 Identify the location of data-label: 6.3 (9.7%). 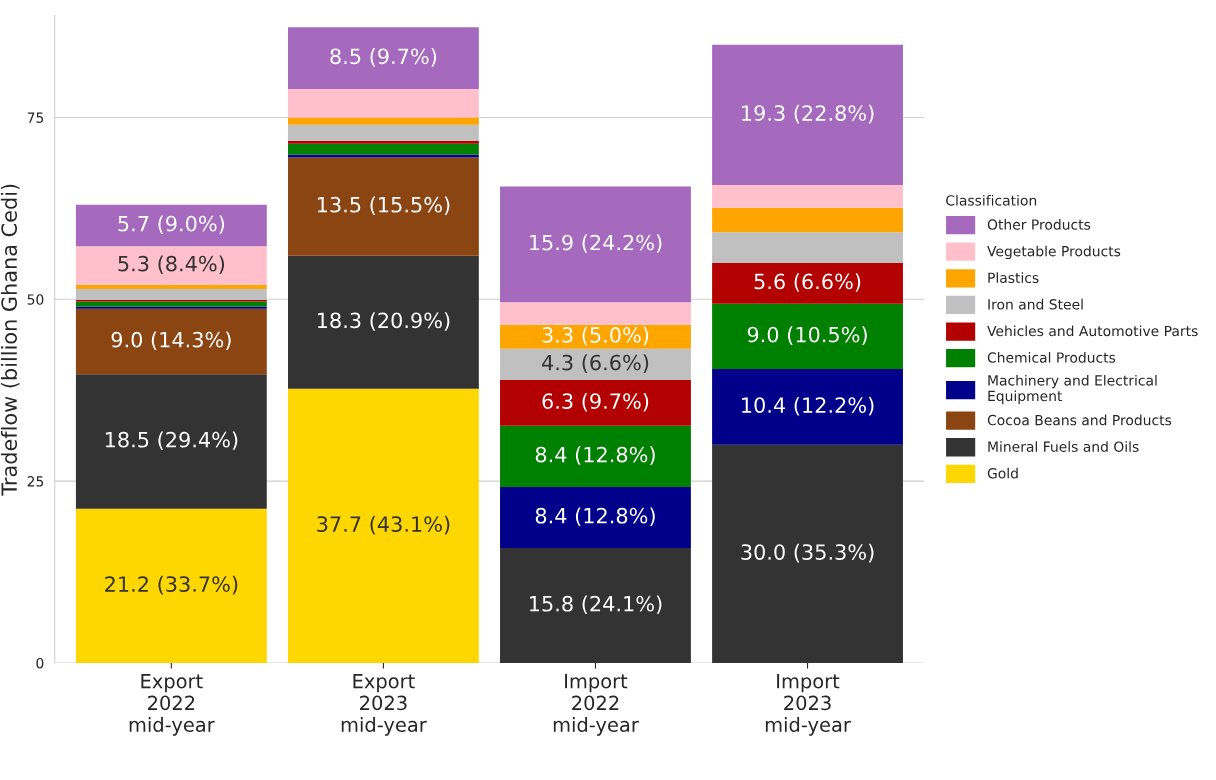
(595, 402).